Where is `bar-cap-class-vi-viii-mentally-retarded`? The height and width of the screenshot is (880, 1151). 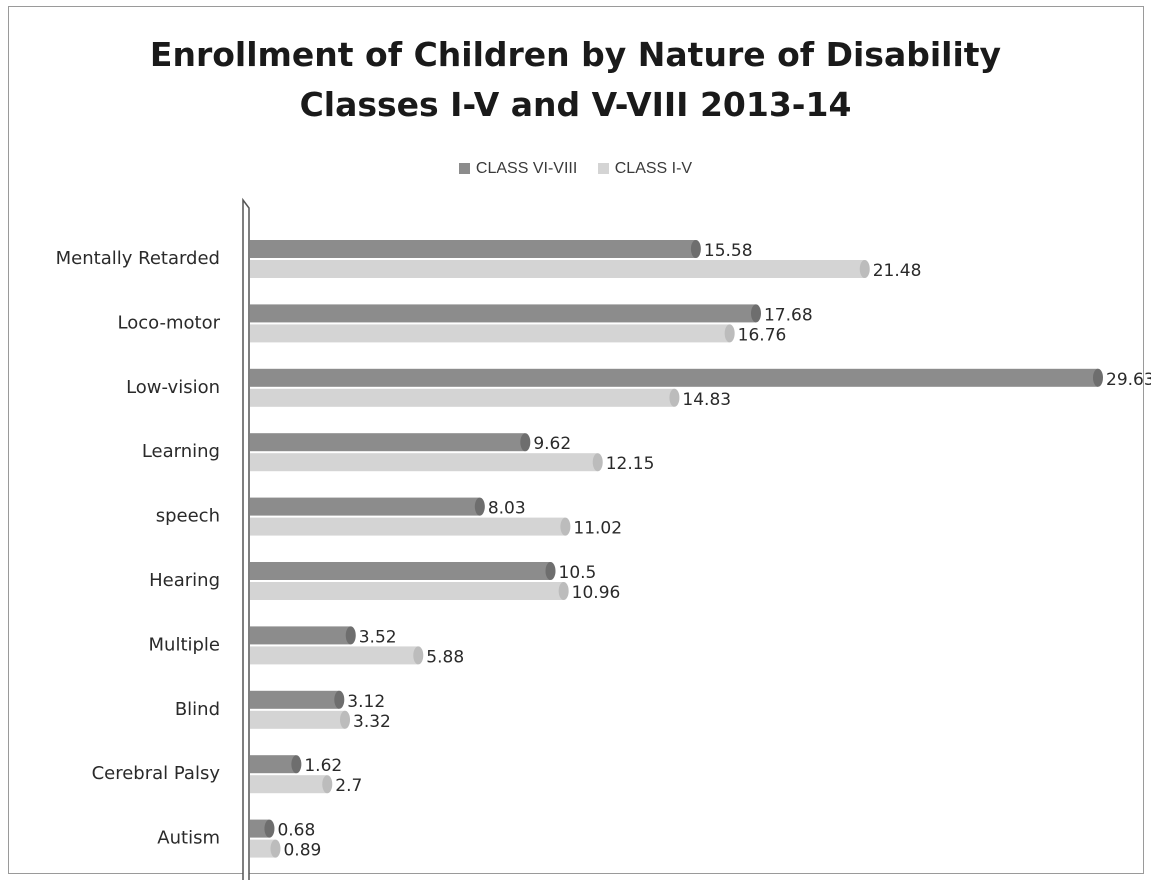
bar-cap-class-vi-viii-mentally-retarded is located at coordinates (695, 249).